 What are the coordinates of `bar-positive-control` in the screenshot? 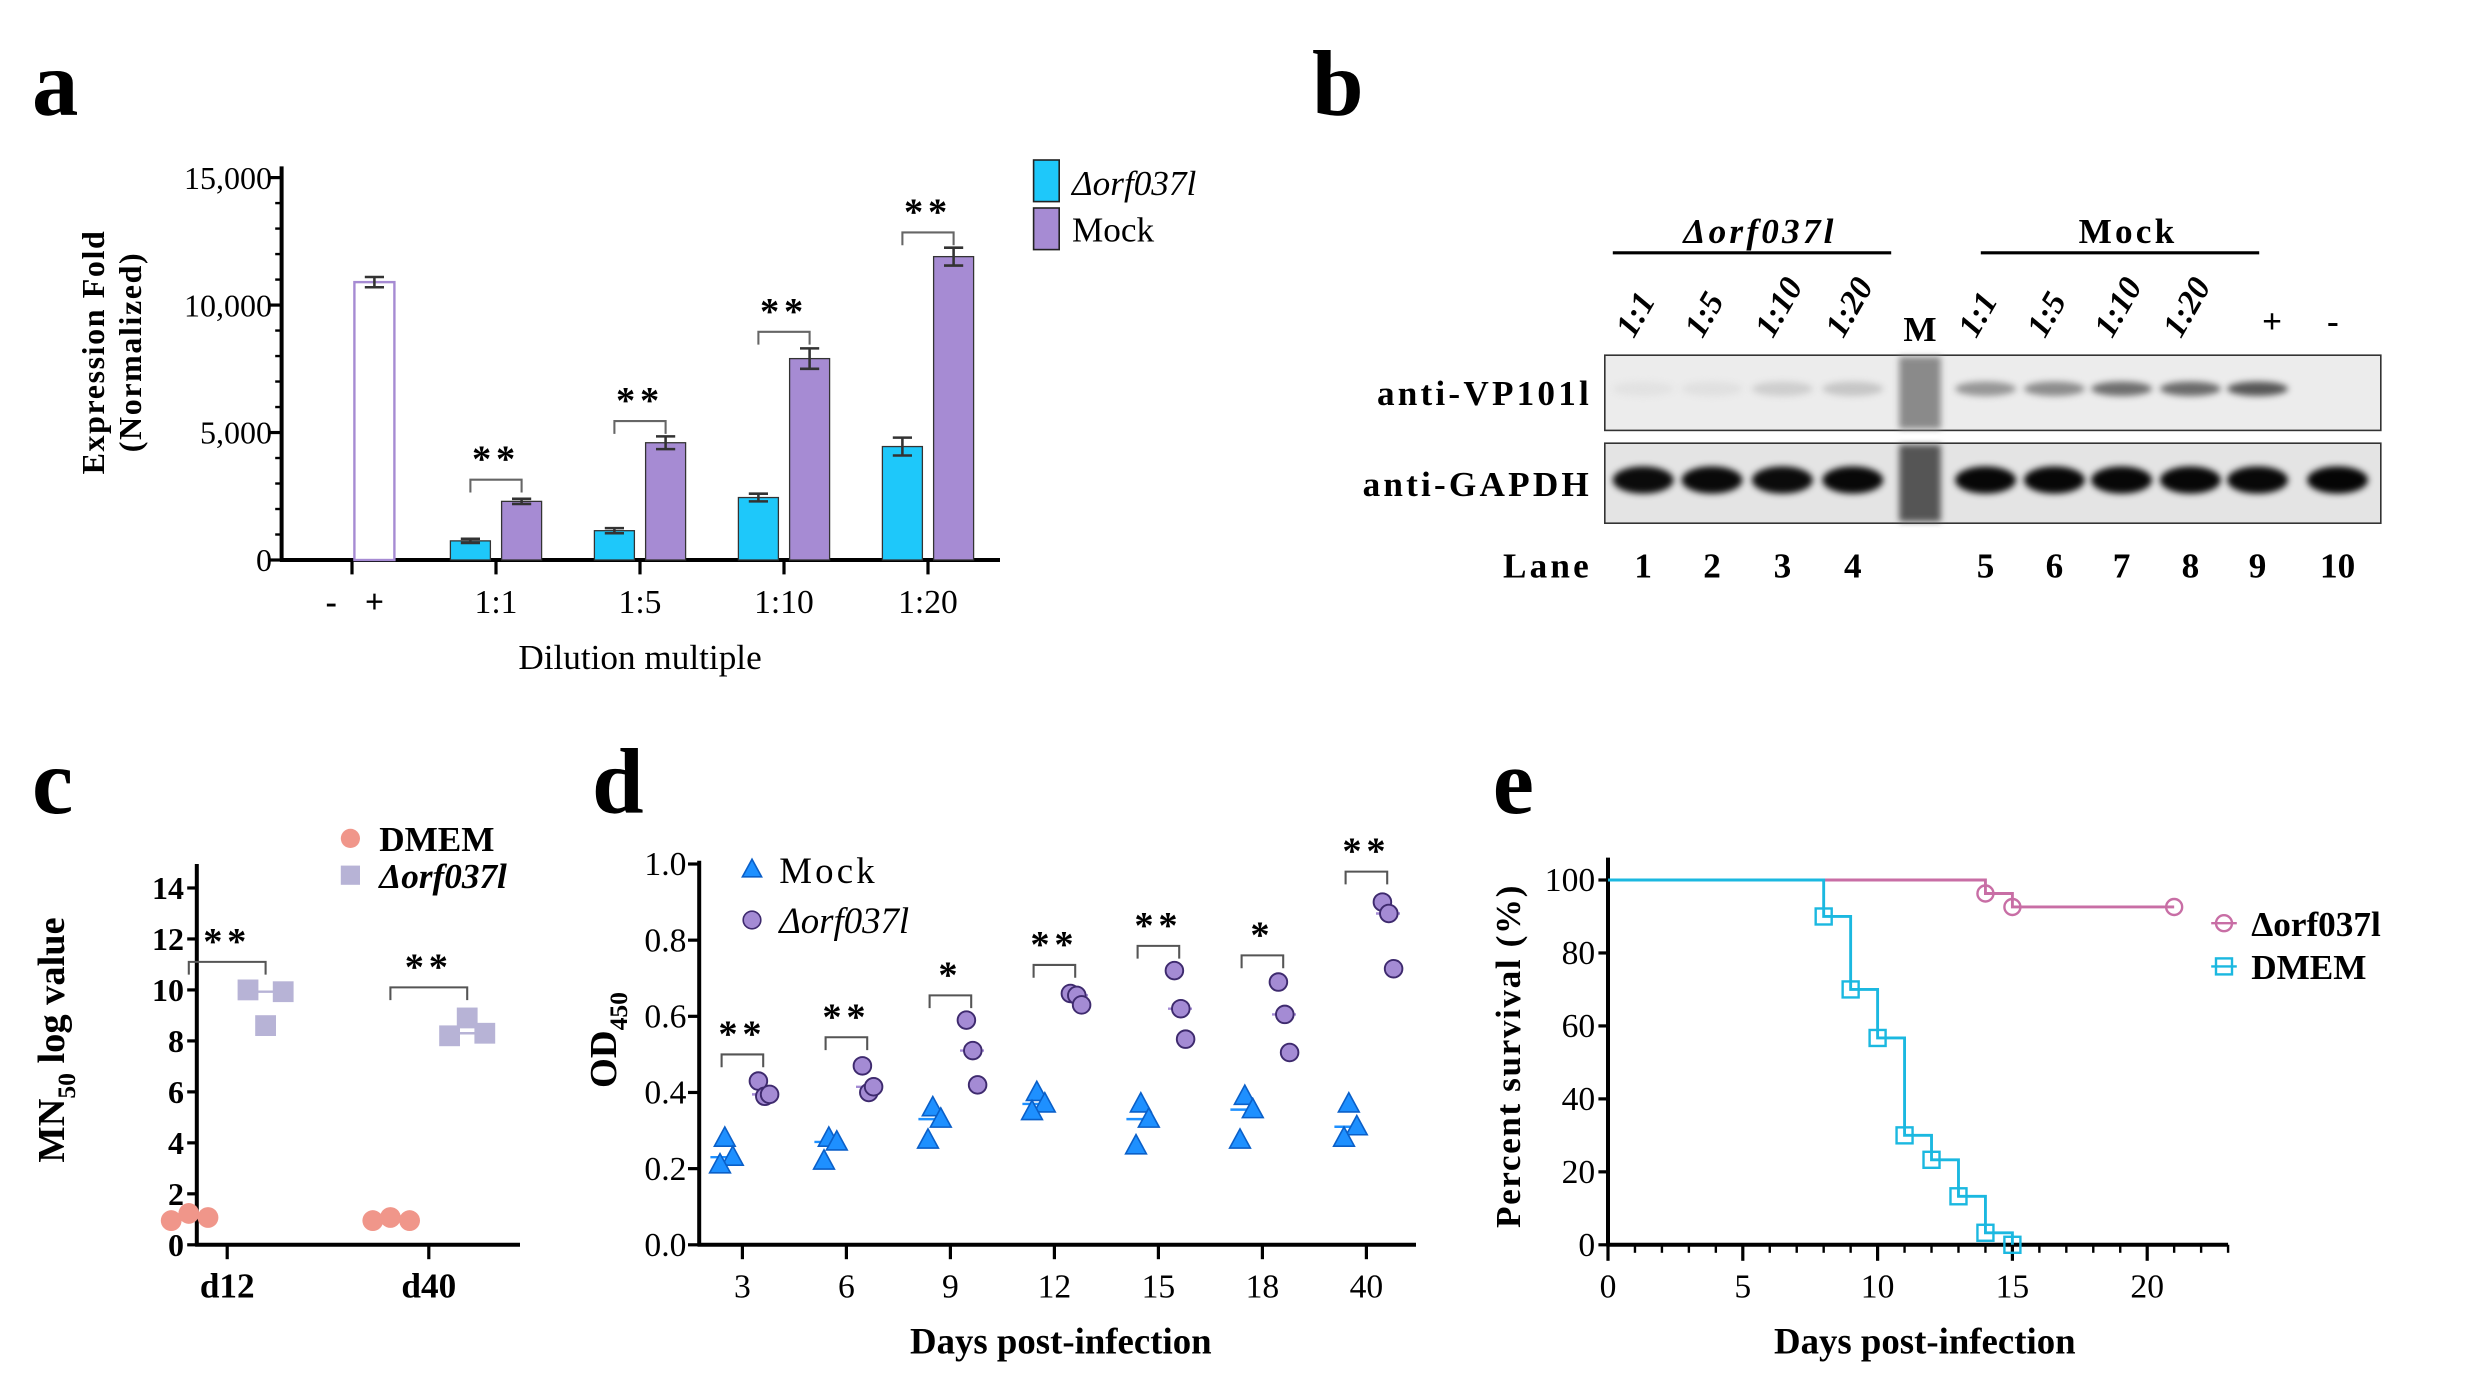 It's located at (374, 421).